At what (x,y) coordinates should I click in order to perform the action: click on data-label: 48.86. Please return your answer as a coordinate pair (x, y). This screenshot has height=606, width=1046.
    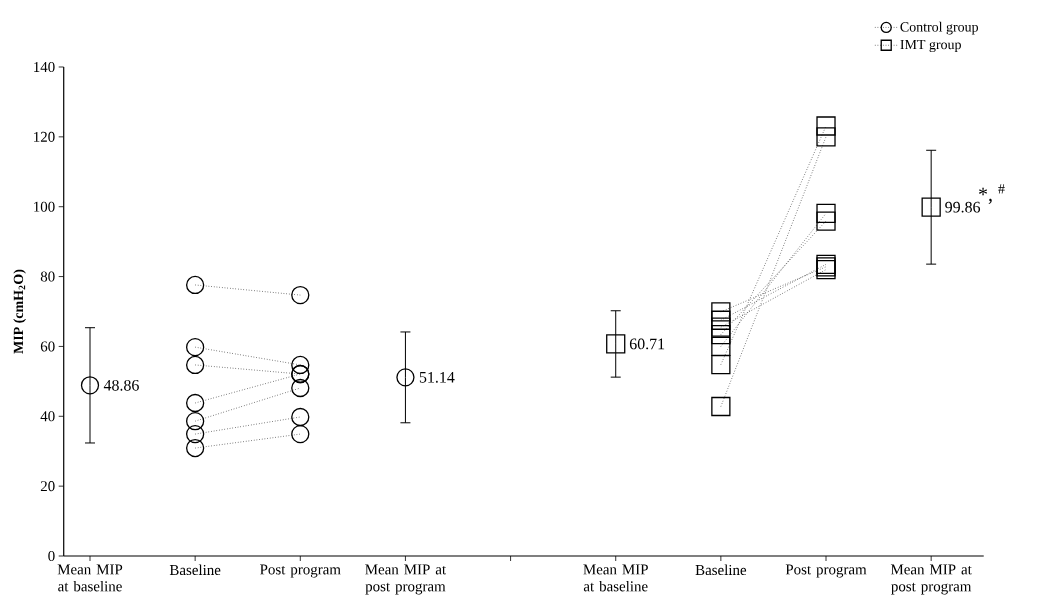
    Looking at the image, I should click on (121, 385).